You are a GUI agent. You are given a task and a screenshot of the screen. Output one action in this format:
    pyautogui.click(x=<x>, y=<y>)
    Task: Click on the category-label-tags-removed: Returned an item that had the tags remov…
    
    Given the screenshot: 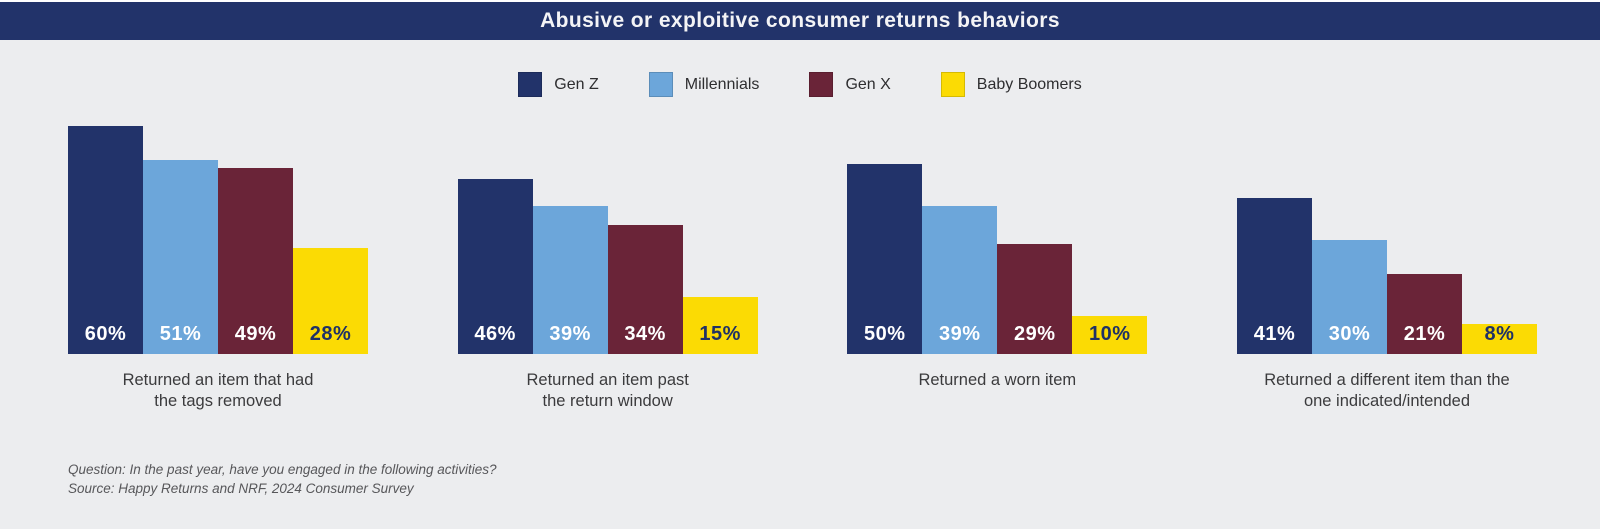 What is the action you would take?
    pyautogui.click(x=218, y=390)
    